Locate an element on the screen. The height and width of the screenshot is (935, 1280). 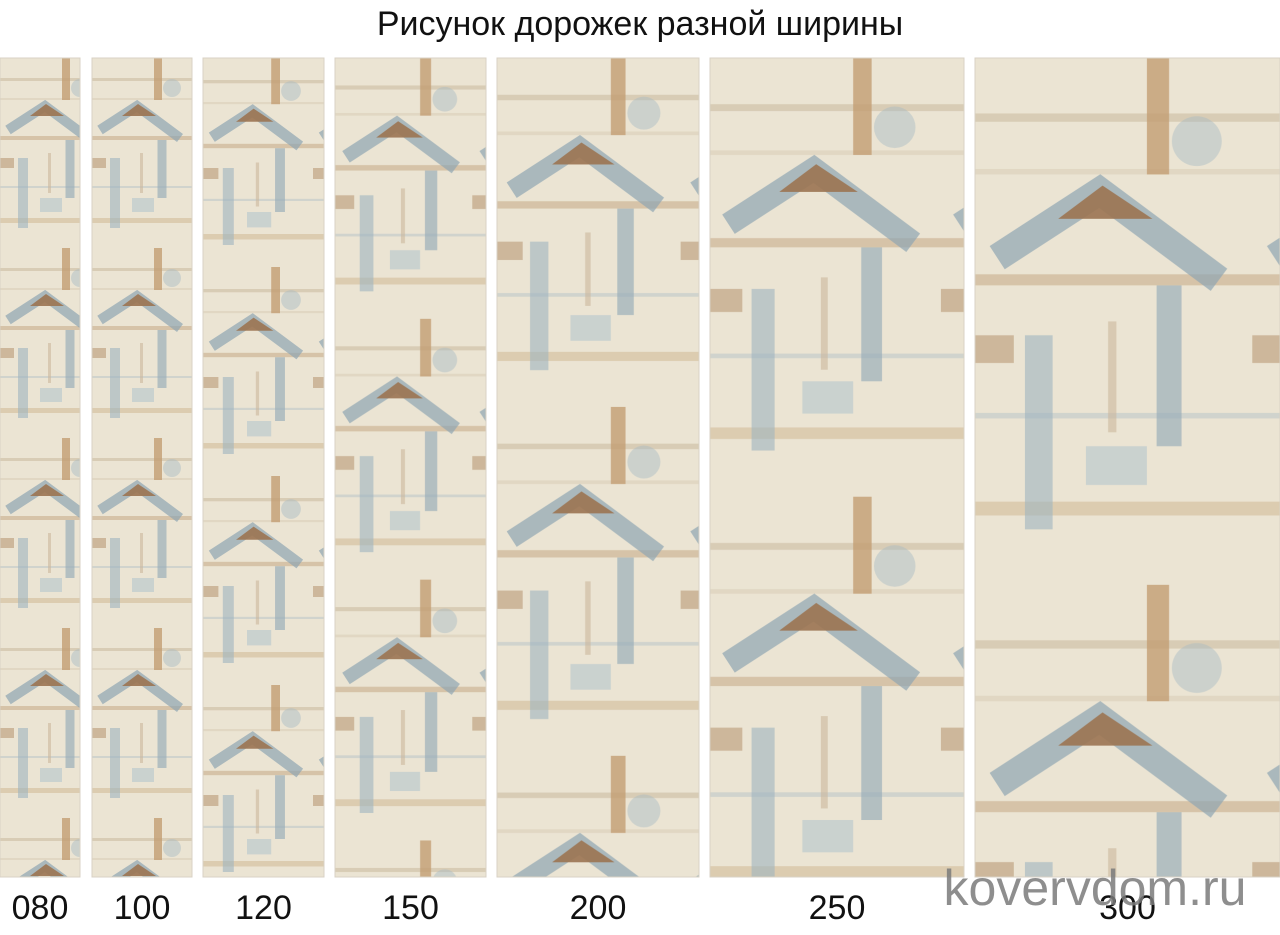
runner-width-label: 100 is located at coordinates (142, 908).